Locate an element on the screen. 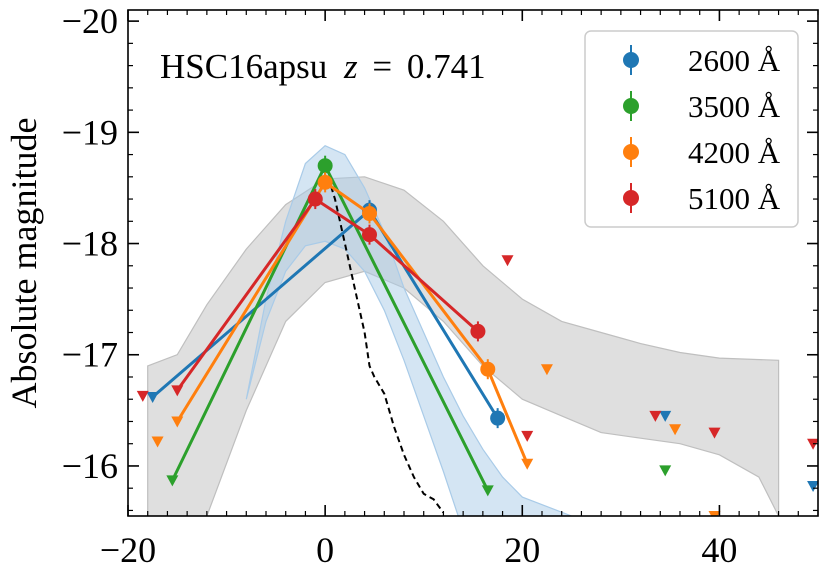  y-tick-label: −20 is located at coordinates (90, 21).